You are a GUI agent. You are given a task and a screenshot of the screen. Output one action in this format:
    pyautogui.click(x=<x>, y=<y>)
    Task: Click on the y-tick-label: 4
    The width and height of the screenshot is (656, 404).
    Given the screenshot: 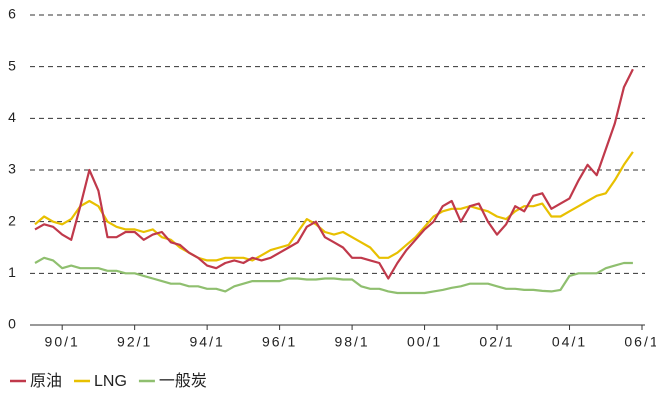 What is the action you would take?
    pyautogui.click(x=12, y=117)
    